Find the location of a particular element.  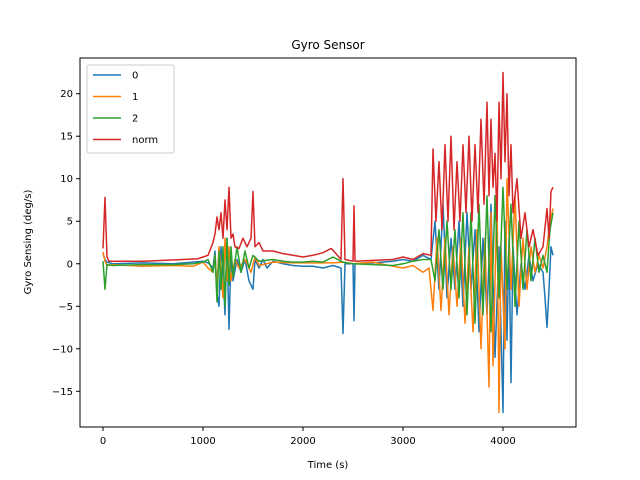

y-tick-label: 15 is located at coordinates (66, 137).